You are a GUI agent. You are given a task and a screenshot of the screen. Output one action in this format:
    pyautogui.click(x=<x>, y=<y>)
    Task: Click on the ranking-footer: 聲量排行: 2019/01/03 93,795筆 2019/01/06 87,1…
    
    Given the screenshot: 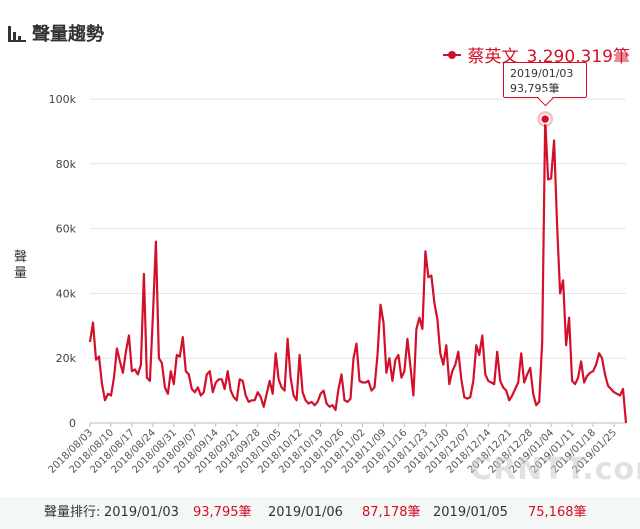 What is the action you would take?
    pyautogui.click(x=320, y=513)
    